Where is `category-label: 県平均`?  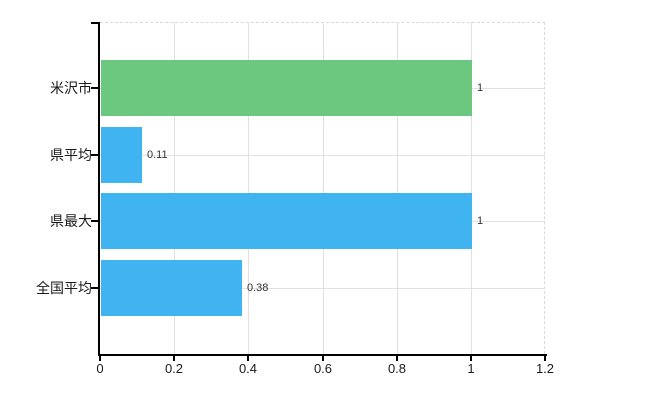
category-label: 県平均 is located at coordinates (71, 155).